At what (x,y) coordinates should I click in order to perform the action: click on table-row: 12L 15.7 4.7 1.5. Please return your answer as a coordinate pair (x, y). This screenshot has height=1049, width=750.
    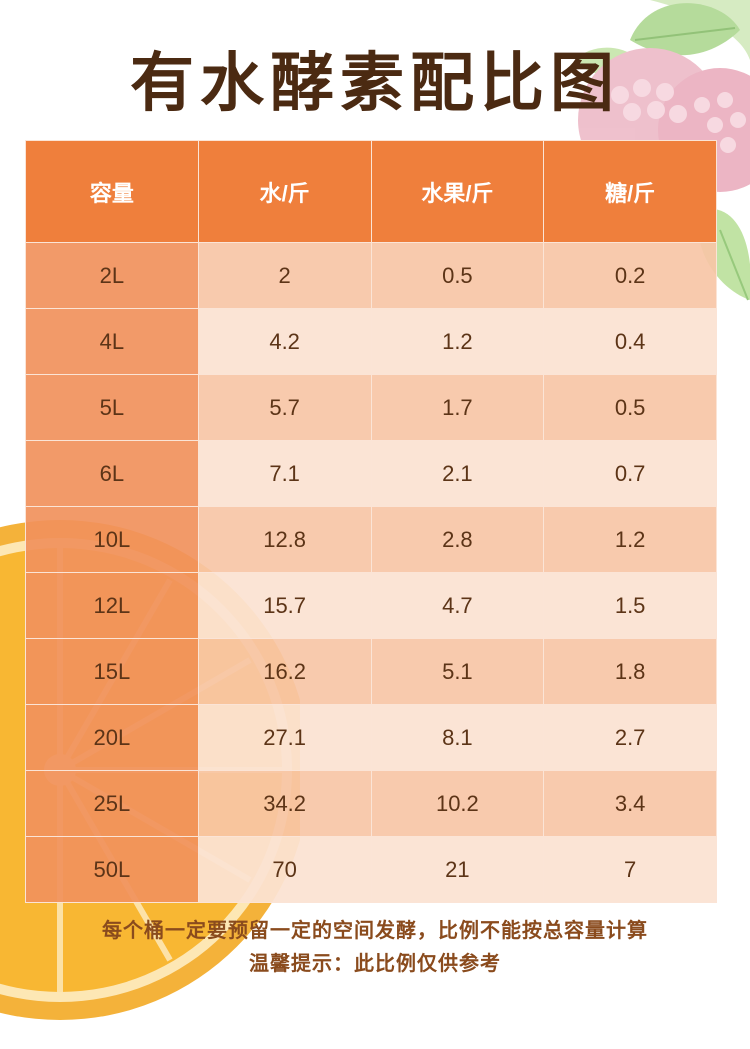
    Looking at the image, I should click on (371, 605).